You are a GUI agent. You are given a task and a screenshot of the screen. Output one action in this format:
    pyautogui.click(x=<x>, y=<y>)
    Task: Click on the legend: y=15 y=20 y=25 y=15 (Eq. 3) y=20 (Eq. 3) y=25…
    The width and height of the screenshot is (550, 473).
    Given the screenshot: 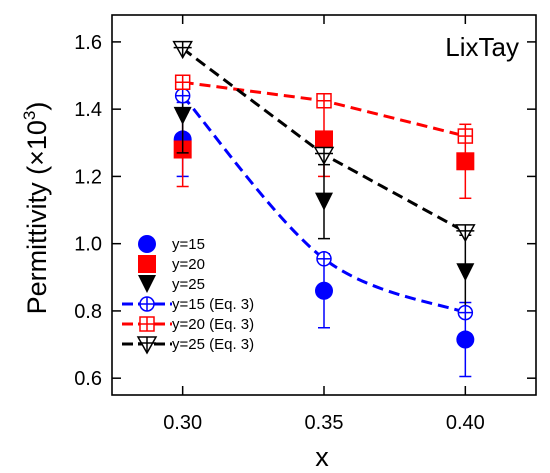 What is the action you would take?
    pyautogui.click(x=188, y=295)
    